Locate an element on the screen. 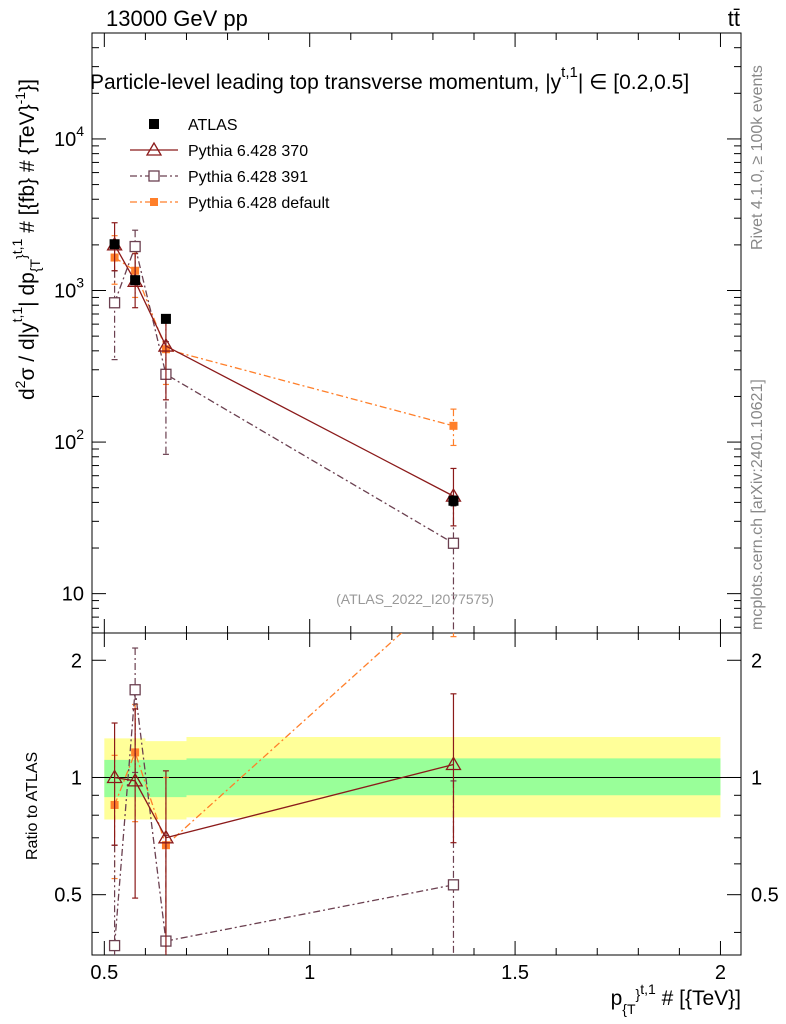 The height and width of the screenshot is (1024, 786). ratio-y-tick-label-right: 0.5 is located at coordinates (765, 896).